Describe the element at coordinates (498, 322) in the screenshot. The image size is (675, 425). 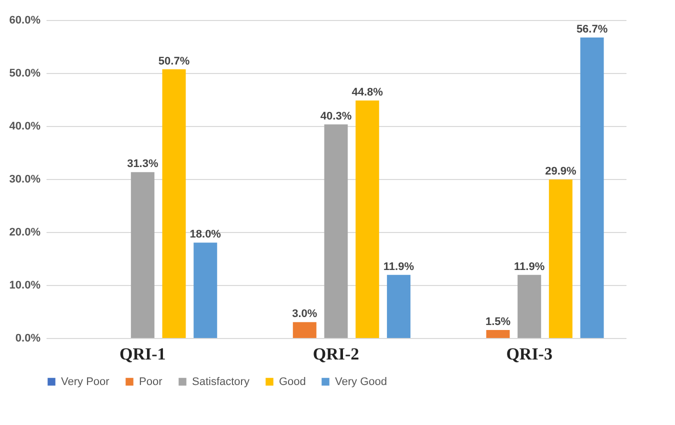
I see `data-label: 1.5%` at that location.